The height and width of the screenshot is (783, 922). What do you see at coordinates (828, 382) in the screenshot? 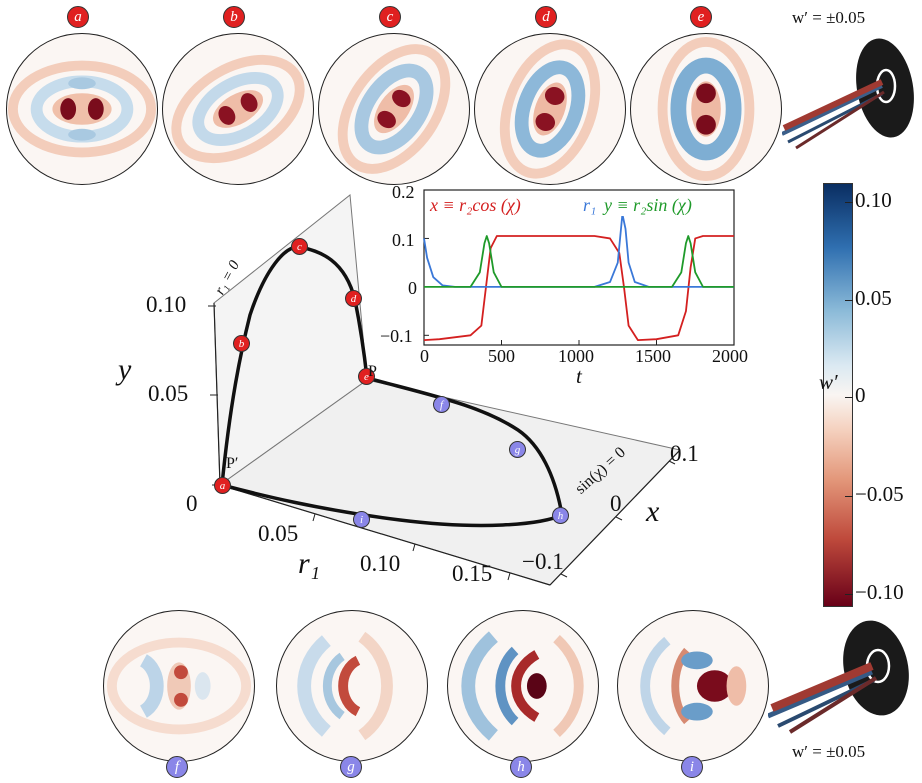
I see `colorbar-label: w′` at bounding box center [828, 382].